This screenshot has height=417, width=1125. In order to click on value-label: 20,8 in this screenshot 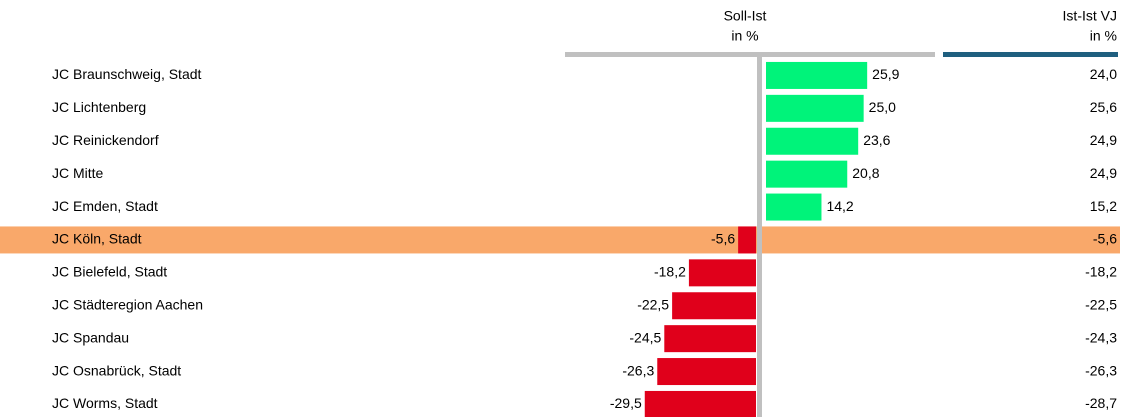, I will do `click(865, 173)`.